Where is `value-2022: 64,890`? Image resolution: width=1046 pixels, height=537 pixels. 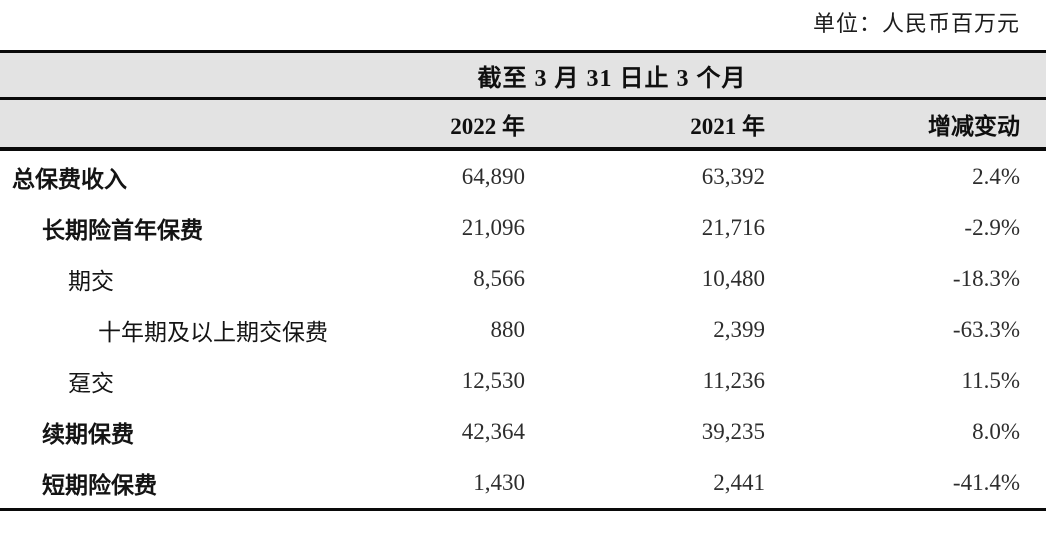
value-2022: 64,890 is located at coordinates (493, 176).